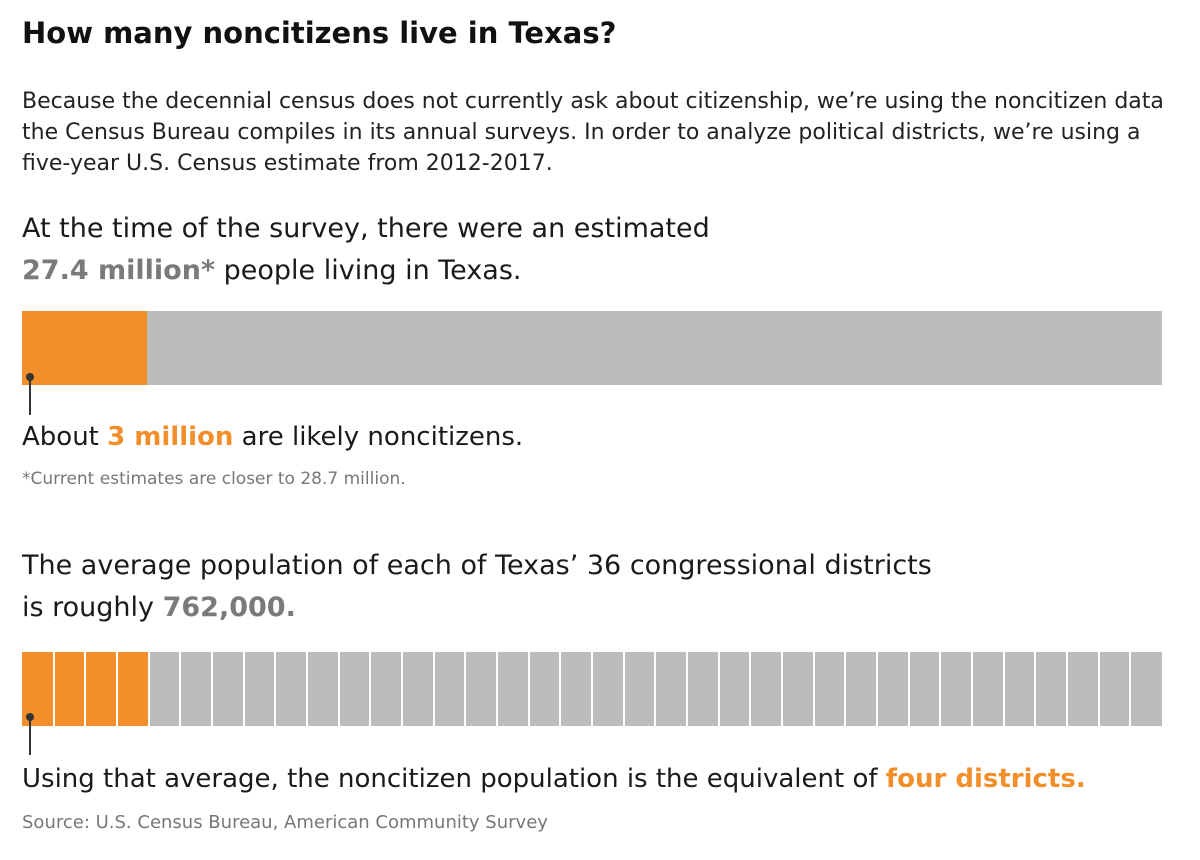 The image size is (1200, 860). Describe the element at coordinates (65, 437) in the screenshot. I see `noncitizen-annotation-prefix: About` at that location.